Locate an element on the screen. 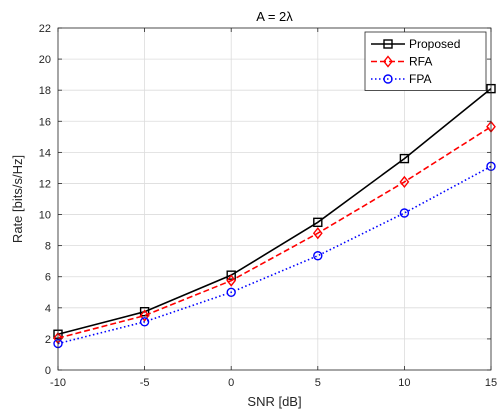 This screenshot has height=412, width=503. y-tick-label: 8 is located at coordinates (48, 247).